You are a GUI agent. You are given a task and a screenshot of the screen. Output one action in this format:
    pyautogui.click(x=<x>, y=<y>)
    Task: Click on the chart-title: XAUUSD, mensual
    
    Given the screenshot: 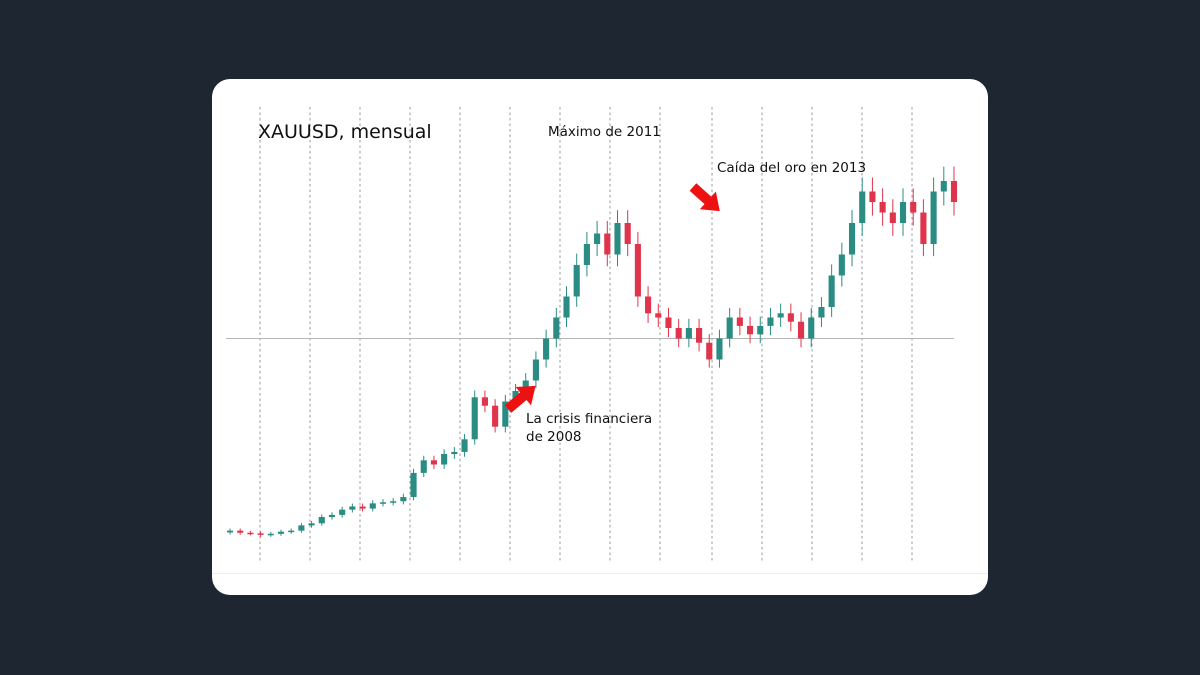 What is the action you would take?
    pyautogui.click(x=345, y=132)
    